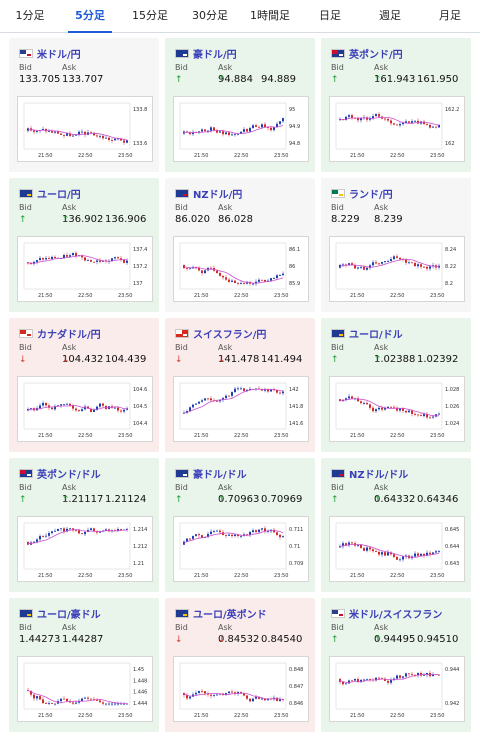 The height and width of the screenshot is (732, 480). Describe the element at coordinates (85, 689) in the screenshot. I see `candlestick-chart: 1.45 1.448 1.446 1.444 21:50 22:50 23:50` at that location.